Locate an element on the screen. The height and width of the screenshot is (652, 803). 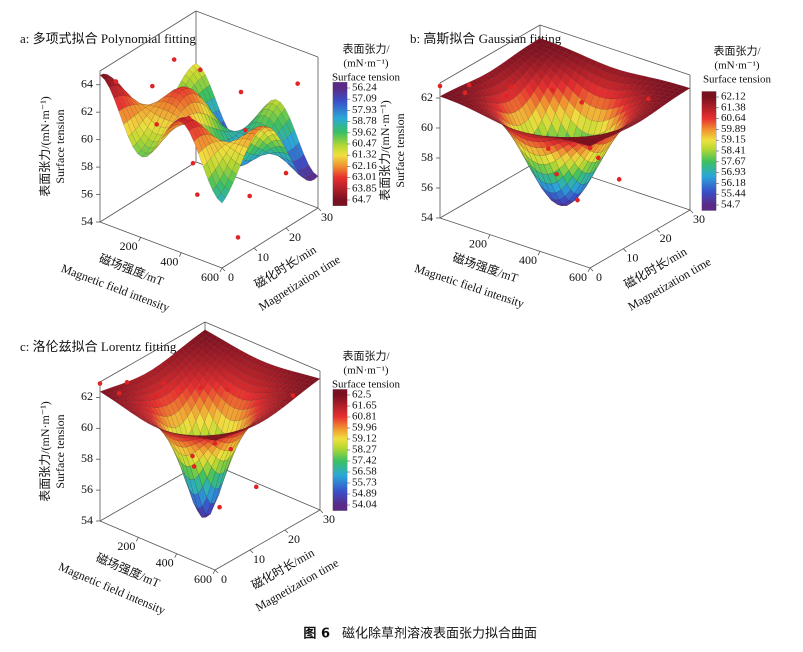
colorbar-tick-label: 64.7 is located at coordinates (362, 200).